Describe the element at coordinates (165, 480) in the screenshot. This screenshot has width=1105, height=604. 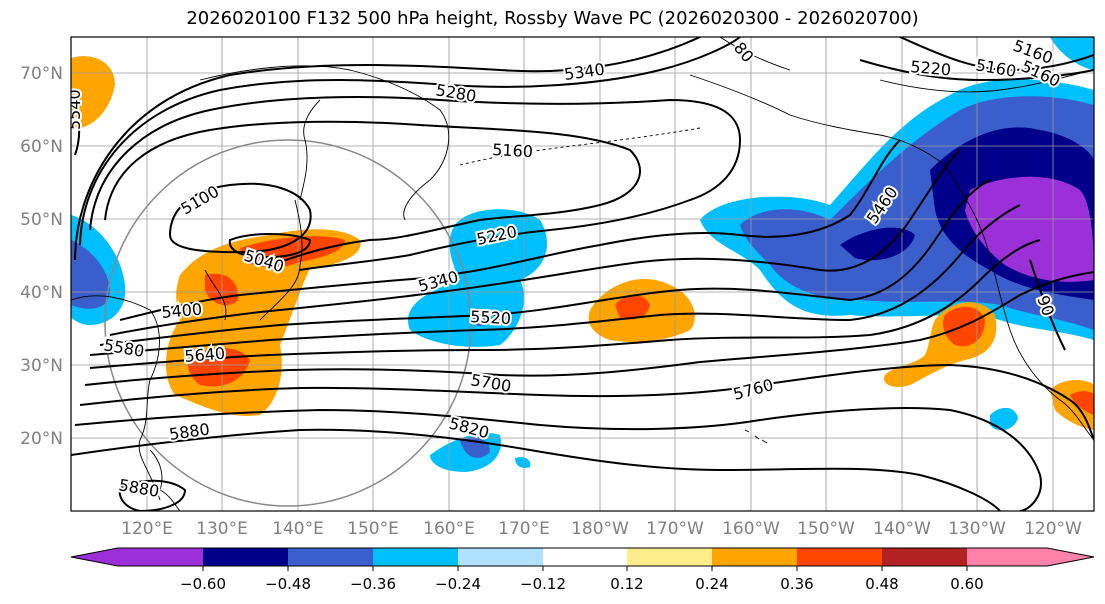
I see `philippines` at that location.